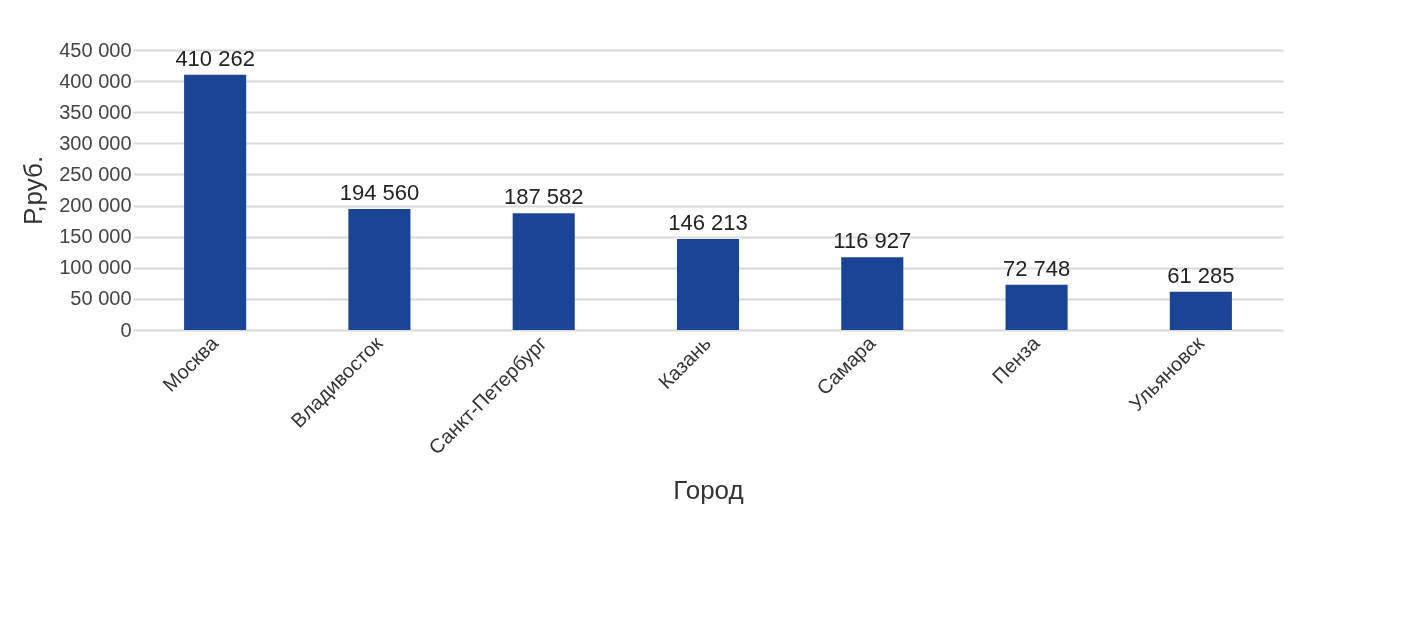 The width and height of the screenshot is (1417, 622). What do you see at coordinates (95, 142) in the screenshot?
I see `y-tick-label: 300 000` at bounding box center [95, 142].